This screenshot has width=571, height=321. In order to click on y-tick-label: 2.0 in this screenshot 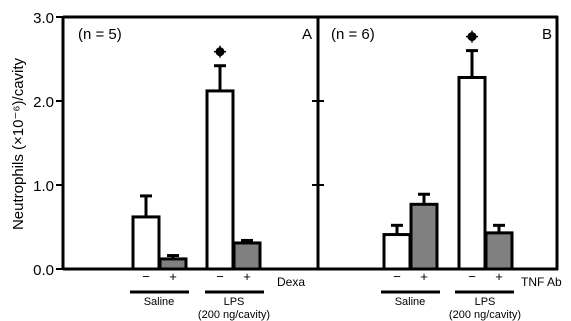, I will do `click(43, 102)`.